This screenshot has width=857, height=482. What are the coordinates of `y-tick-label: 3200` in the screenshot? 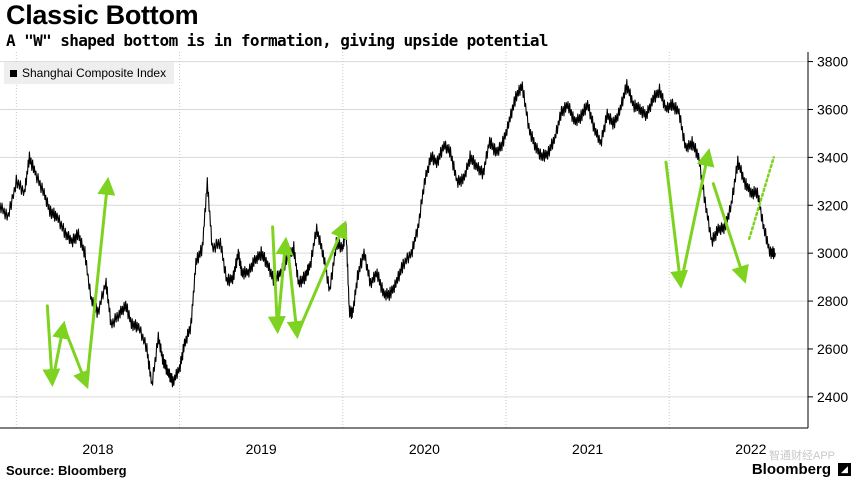 It's located at (832, 205).